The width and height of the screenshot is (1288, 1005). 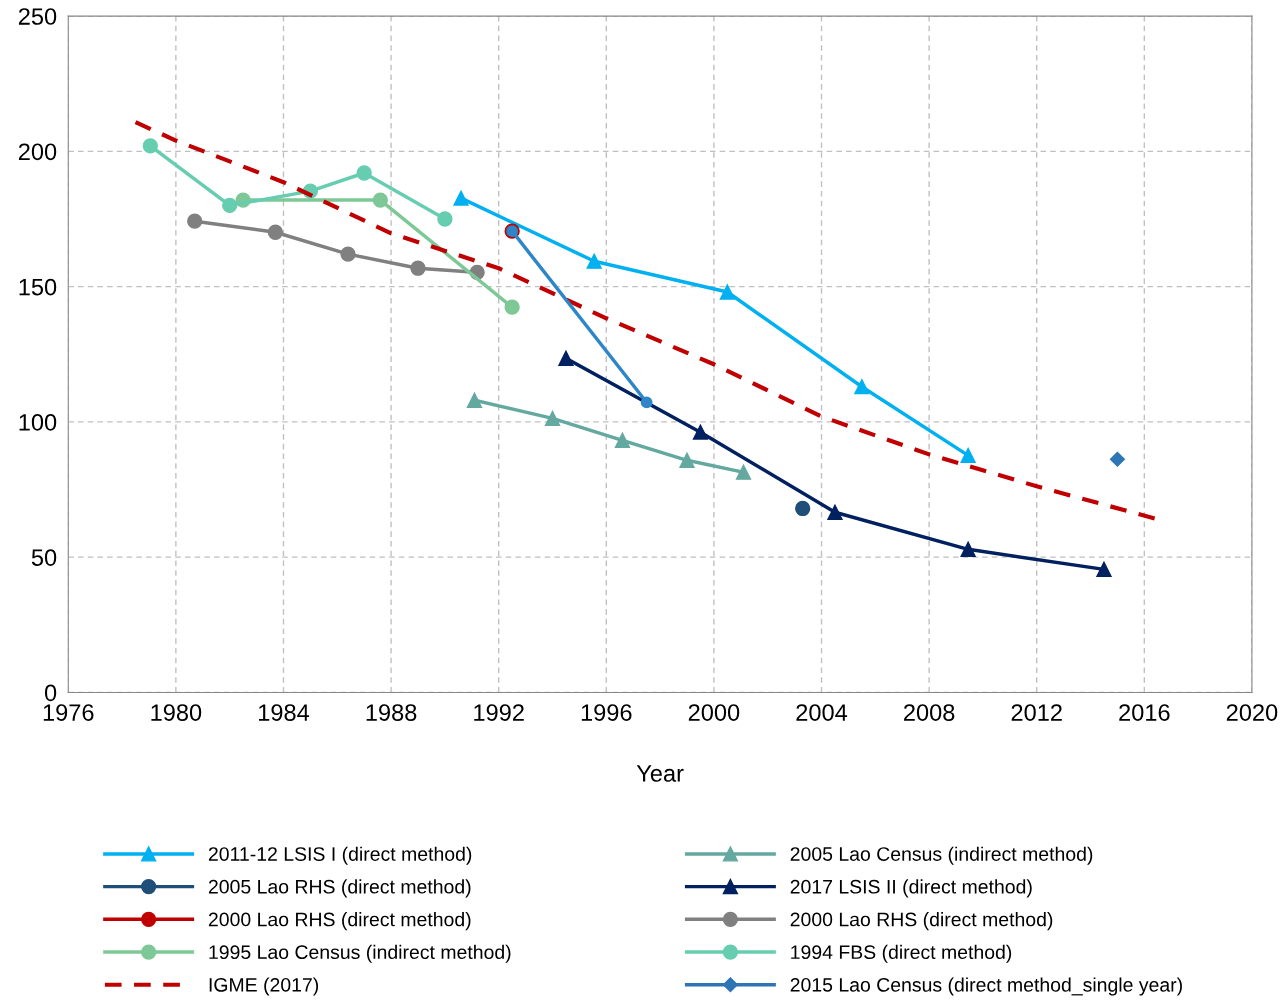 What do you see at coordinates (986, 986) in the screenshot?
I see `legend-label: 2015 Lao Census (direct method_single year)` at bounding box center [986, 986].